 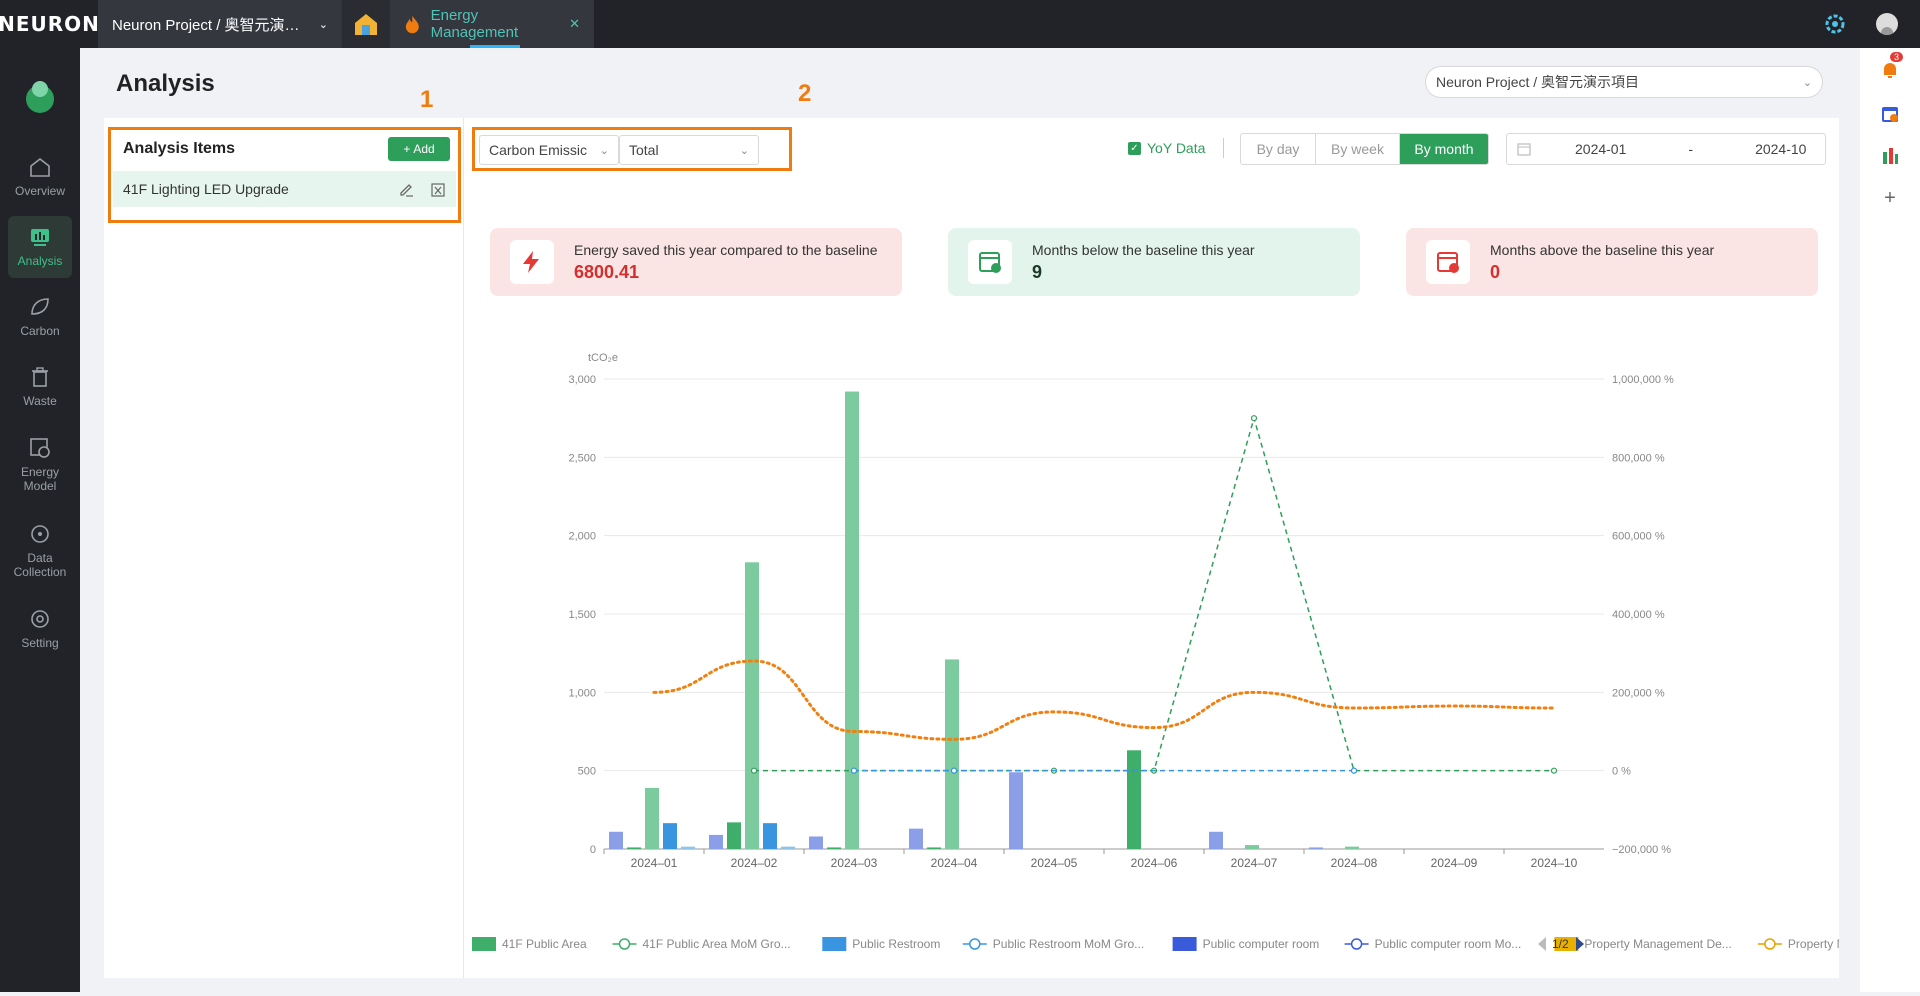 I want to click on stat-value: 9, so click(x=1037, y=271).